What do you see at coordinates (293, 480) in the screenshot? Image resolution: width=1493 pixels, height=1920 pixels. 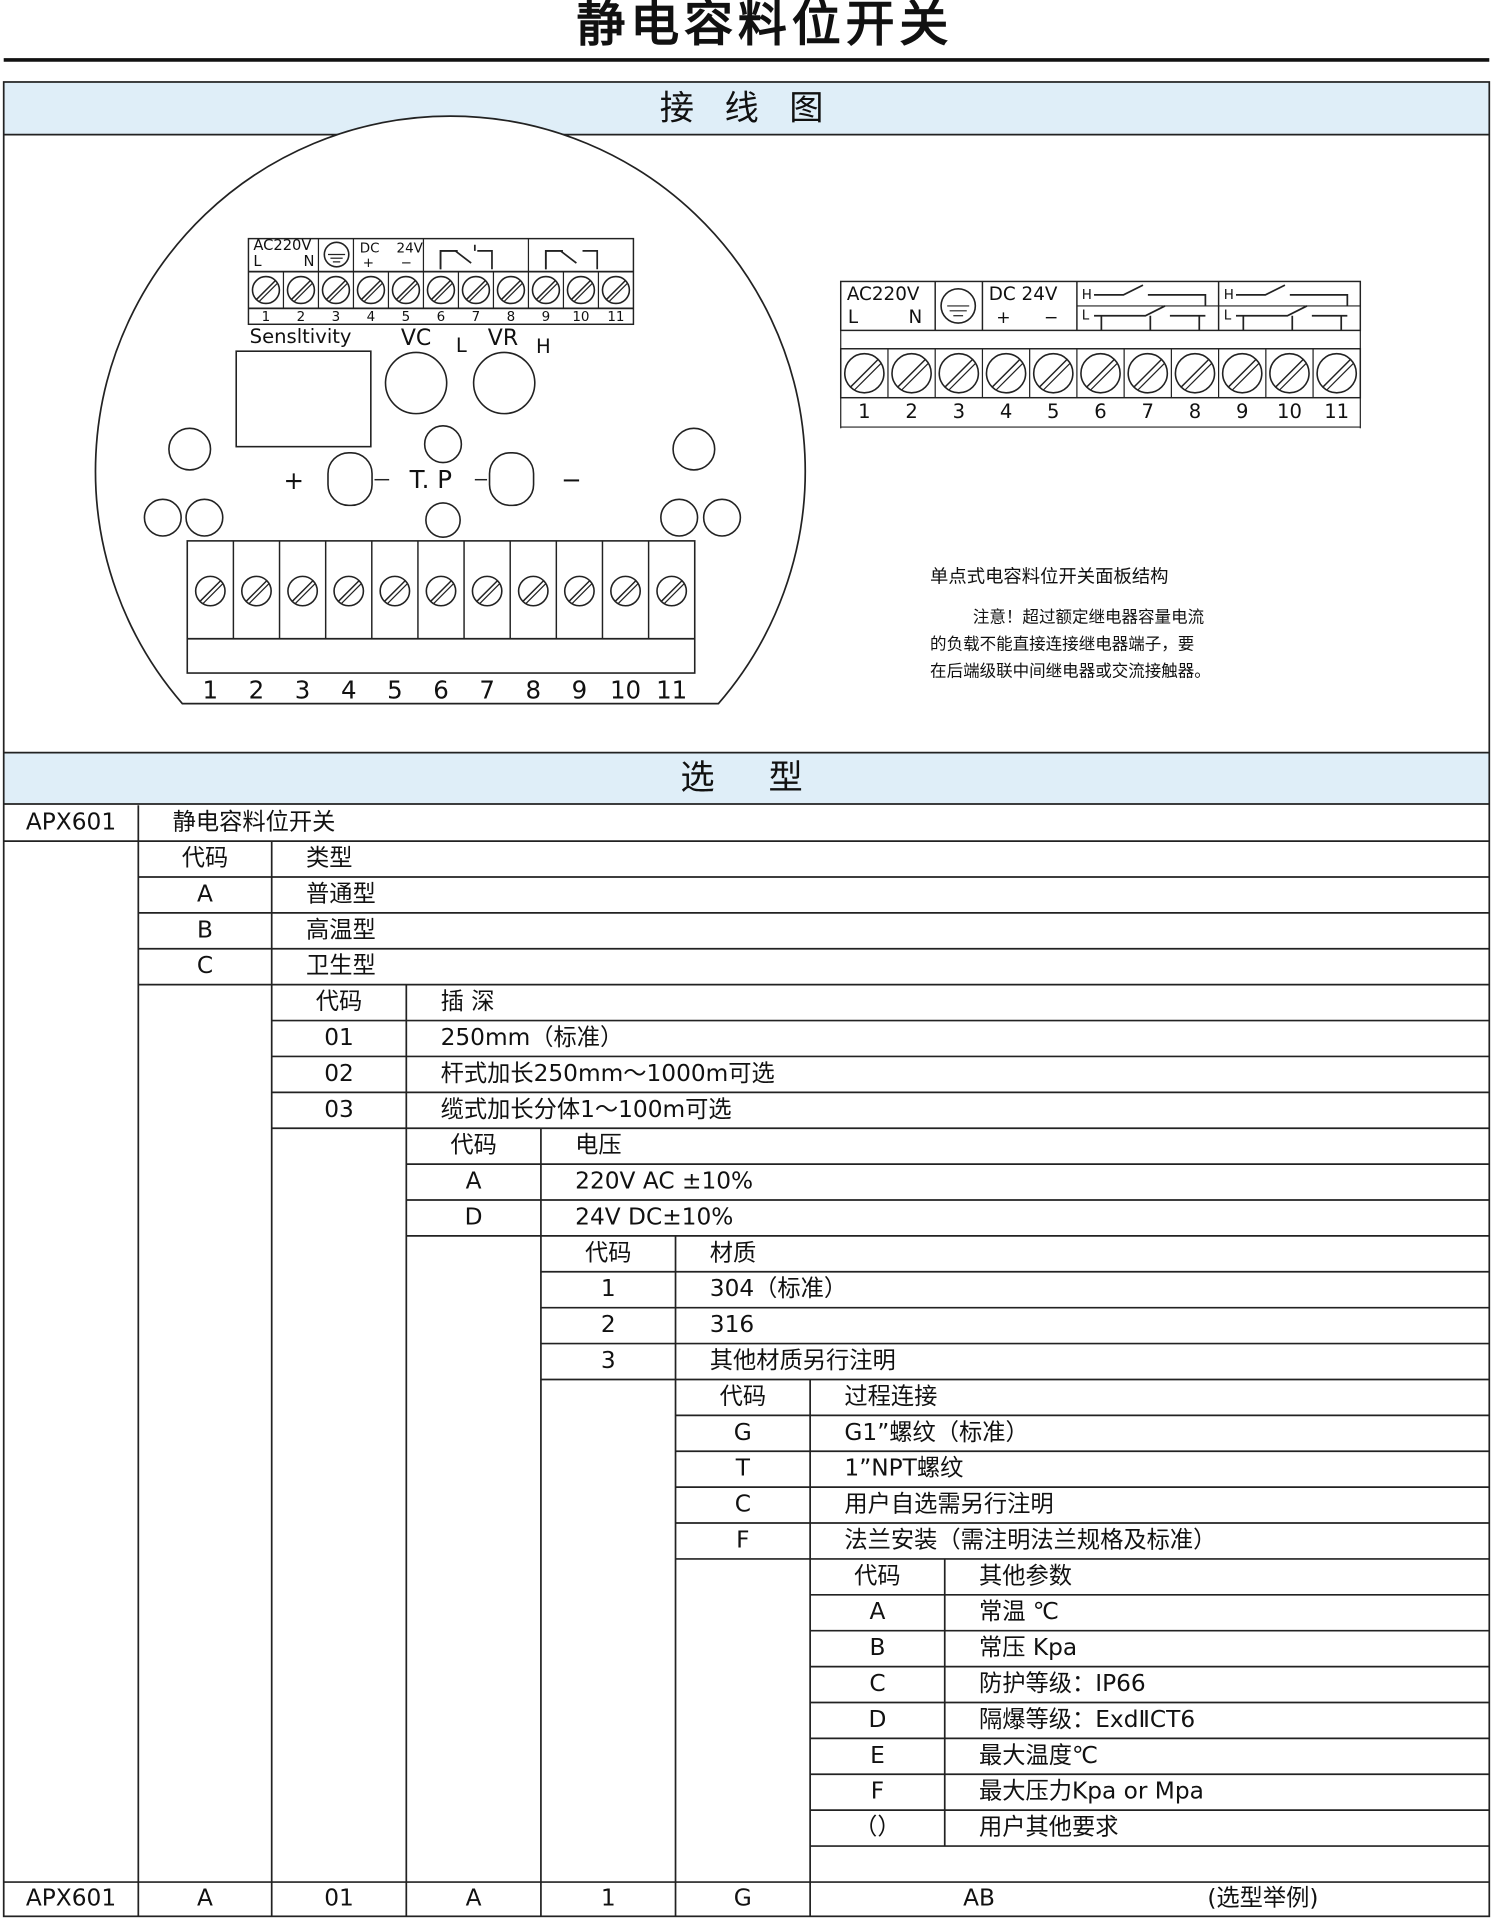 I see `panel-label: +` at bounding box center [293, 480].